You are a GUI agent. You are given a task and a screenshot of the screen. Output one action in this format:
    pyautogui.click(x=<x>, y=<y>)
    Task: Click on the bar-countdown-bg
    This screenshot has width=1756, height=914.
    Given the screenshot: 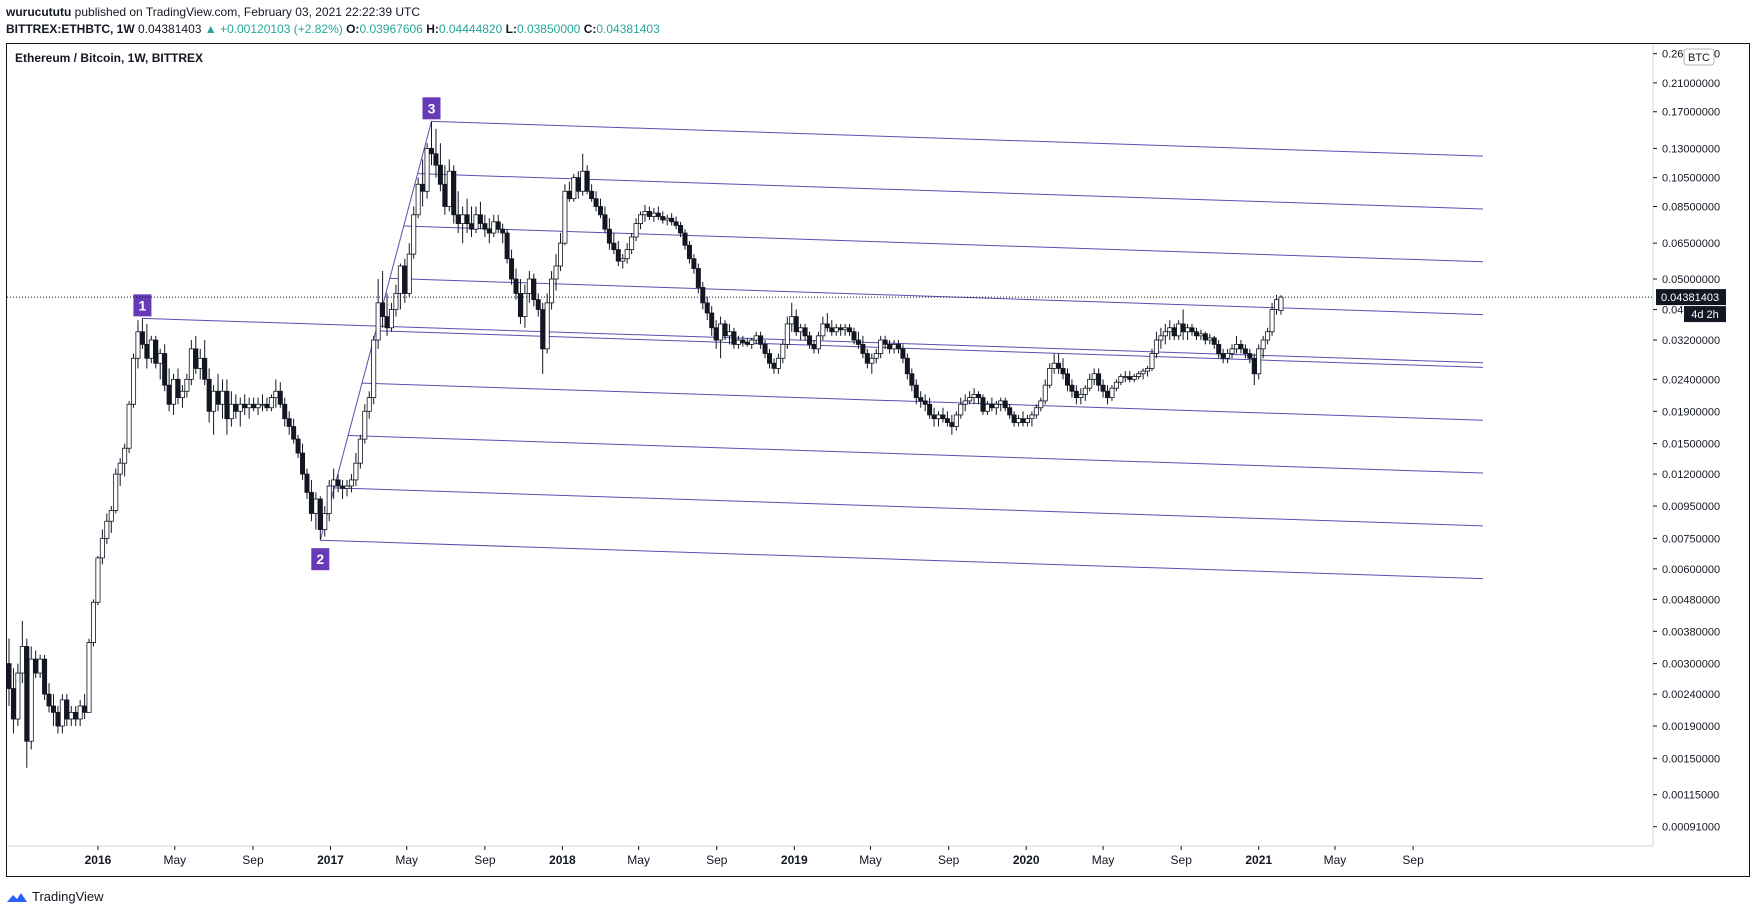 What is the action you would take?
    pyautogui.click(x=1705, y=314)
    